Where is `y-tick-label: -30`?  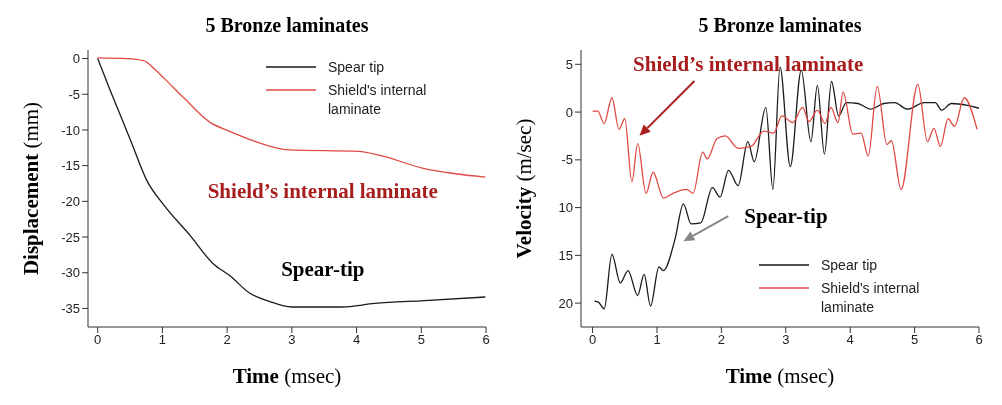
y-tick-label: -30 is located at coordinates (70, 273).